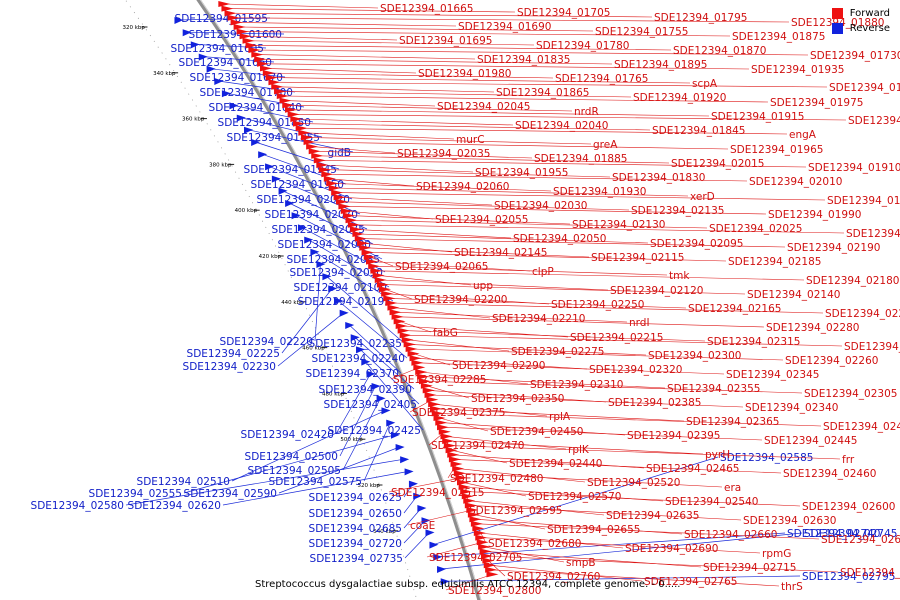 The image size is (900, 600). I want to click on forward-gene-label: thrS, so click(792, 587).